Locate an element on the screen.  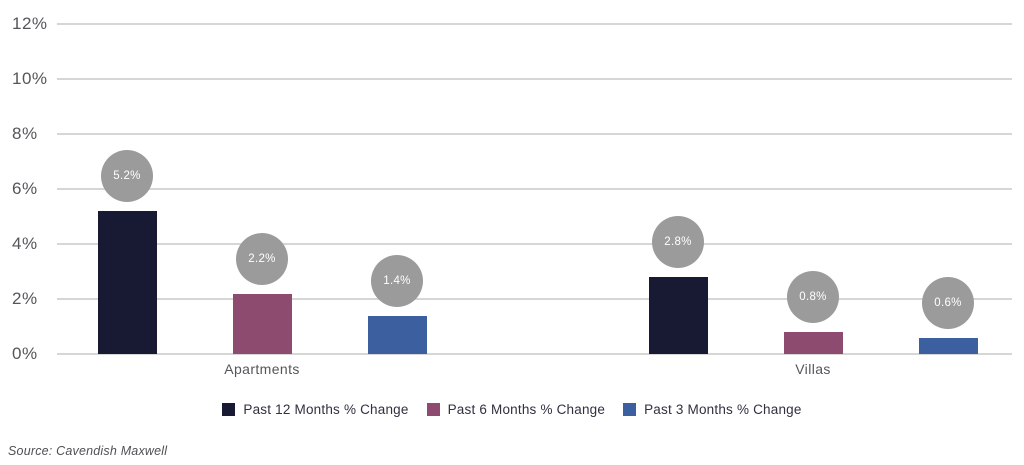
source-caption: Source: Cavendish Maxwell is located at coordinates (88, 451).